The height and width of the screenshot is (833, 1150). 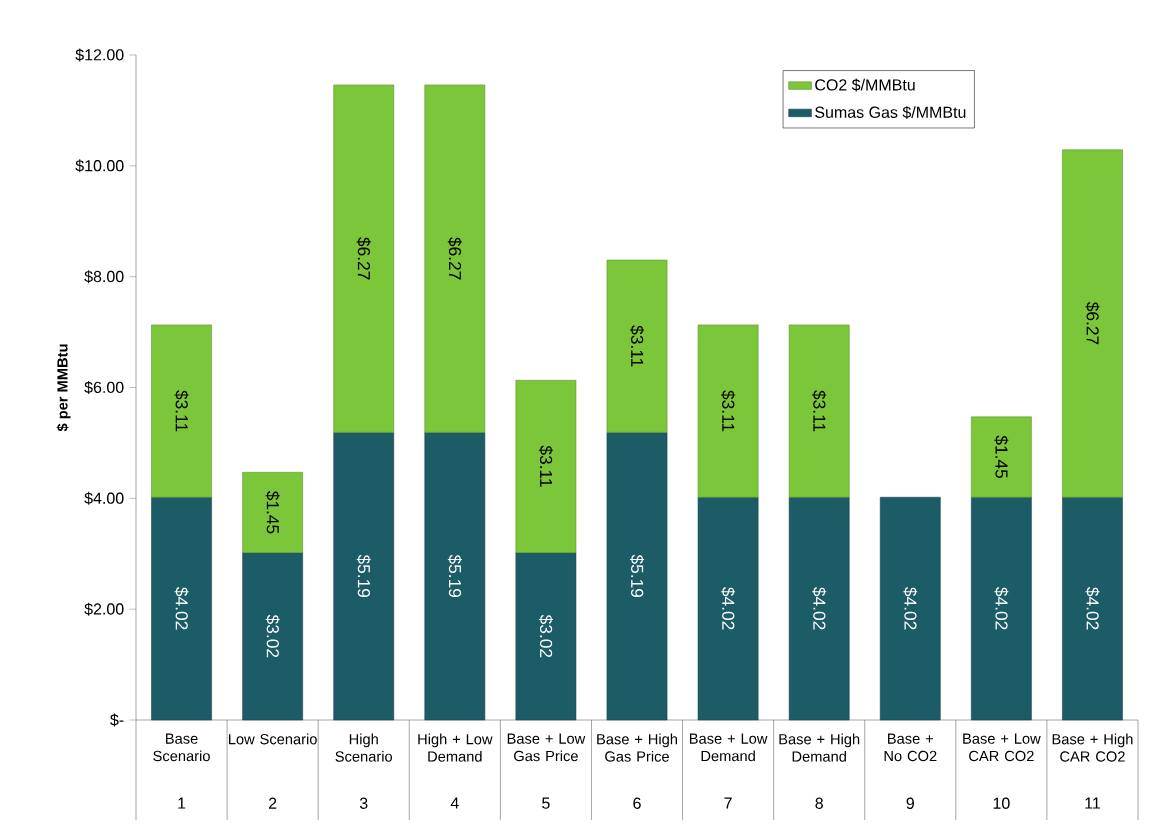 What do you see at coordinates (819, 747) in the screenshot?
I see `x-tick-label: Base + High Demand` at bounding box center [819, 747].